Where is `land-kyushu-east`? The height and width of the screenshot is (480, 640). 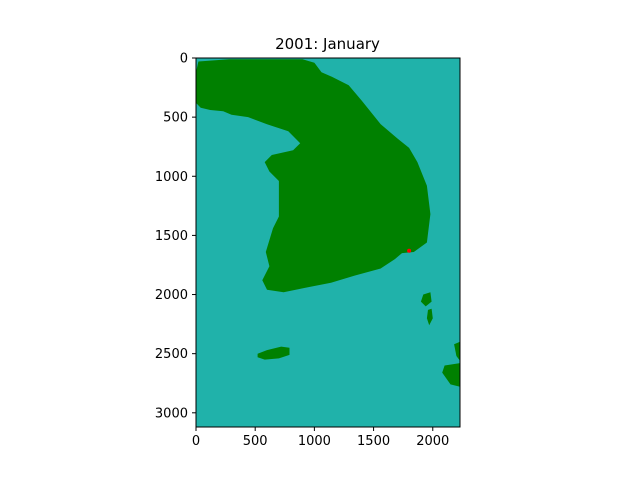 land-kyushu-east is located at coordinates (457, 351).